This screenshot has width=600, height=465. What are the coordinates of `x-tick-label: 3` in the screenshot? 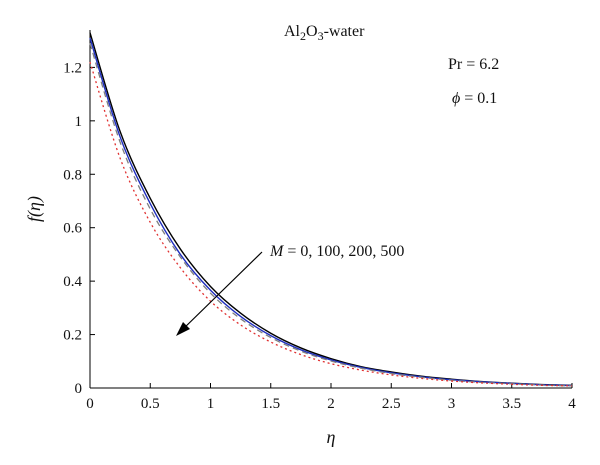 It's located at (452, 404).